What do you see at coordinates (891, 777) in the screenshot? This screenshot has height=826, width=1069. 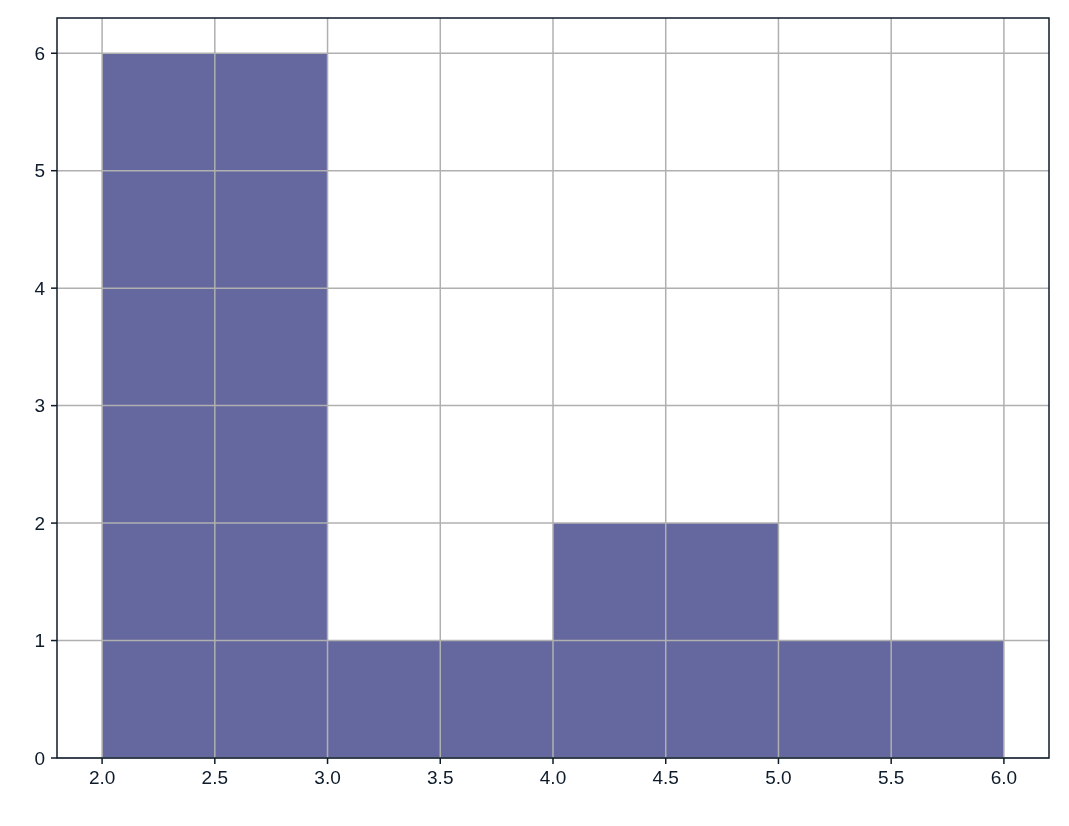 I see `x-tick-label: 5.5` at bounding box center [891, 777].